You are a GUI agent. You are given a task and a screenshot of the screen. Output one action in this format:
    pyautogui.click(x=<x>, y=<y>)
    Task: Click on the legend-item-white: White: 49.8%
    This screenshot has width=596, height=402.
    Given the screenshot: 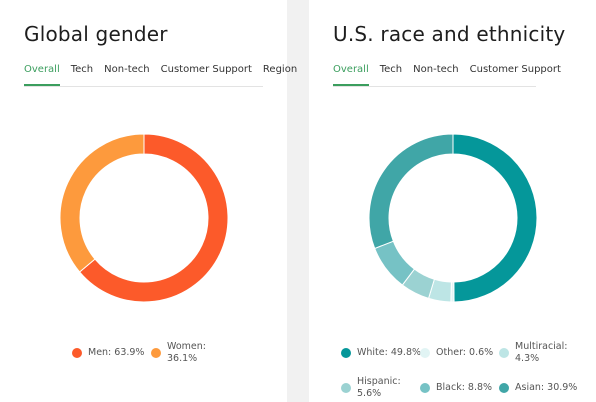 What is the action you would take?
    pyautogui.click(x=381, y=353)
    